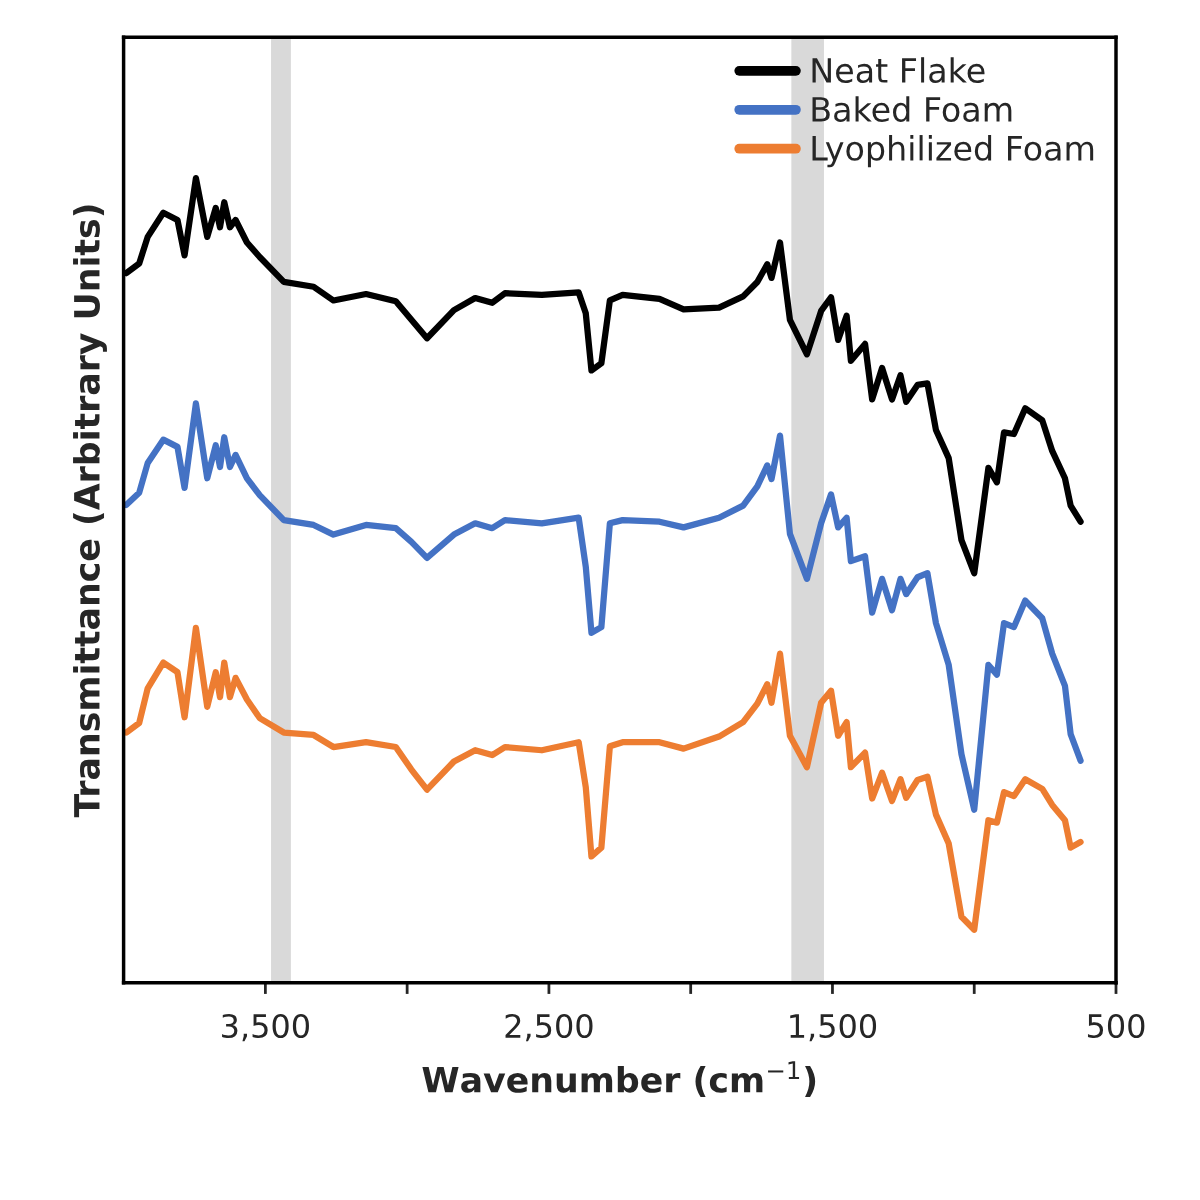 This screenshot has width=1200, height=1200. I want to click on x-axis-title: Wavenumber (cm$^{−1}$), so click(619, 1079).